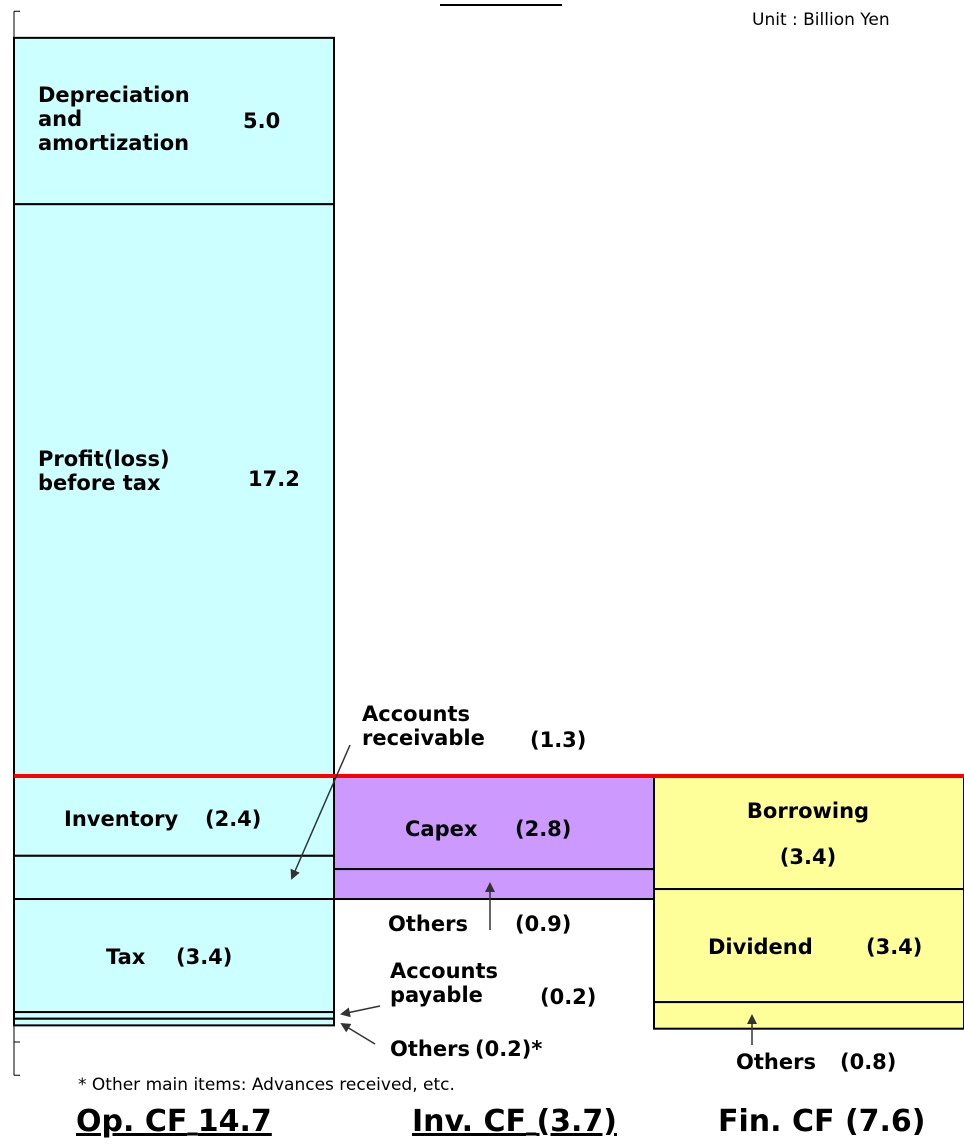 This screenshot has height=1145, width=964. What do you see at coordinates (868, 1062) in the screenshot?
I see `segment-value: (0.8)` at bounding box center [868, 1062].